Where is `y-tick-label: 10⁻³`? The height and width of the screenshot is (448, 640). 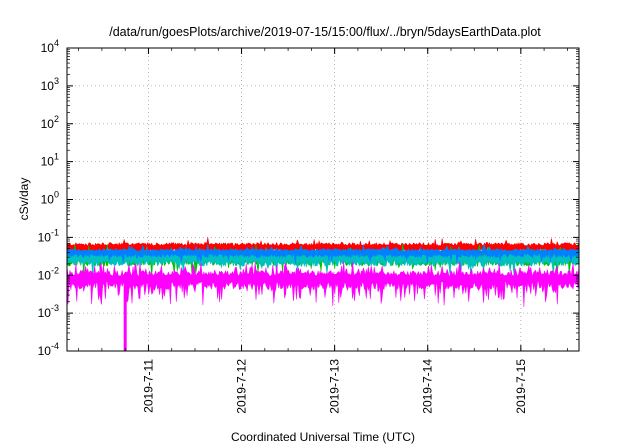
y-tick-label: 10⁻³ is located at coordinates (48, 311).